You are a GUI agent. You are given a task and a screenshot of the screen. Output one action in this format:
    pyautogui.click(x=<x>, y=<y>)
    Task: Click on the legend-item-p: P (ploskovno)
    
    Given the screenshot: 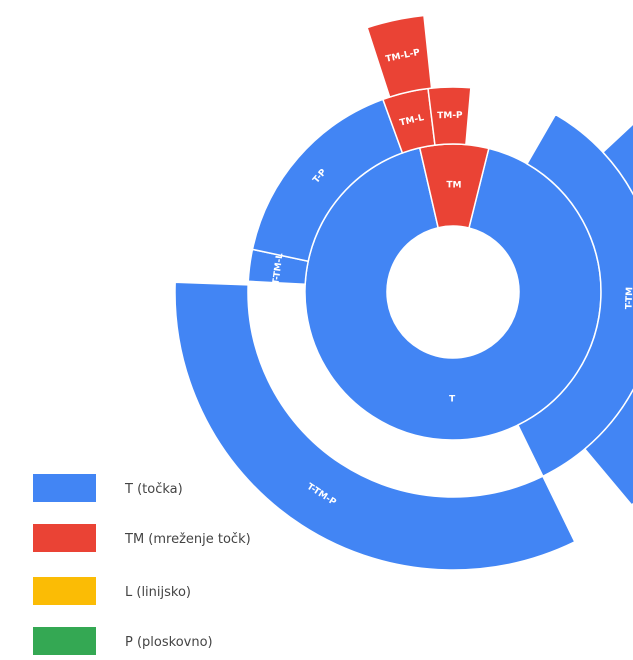 What is the action you would take?
    pyautogui.click(x=123, y=641)
    